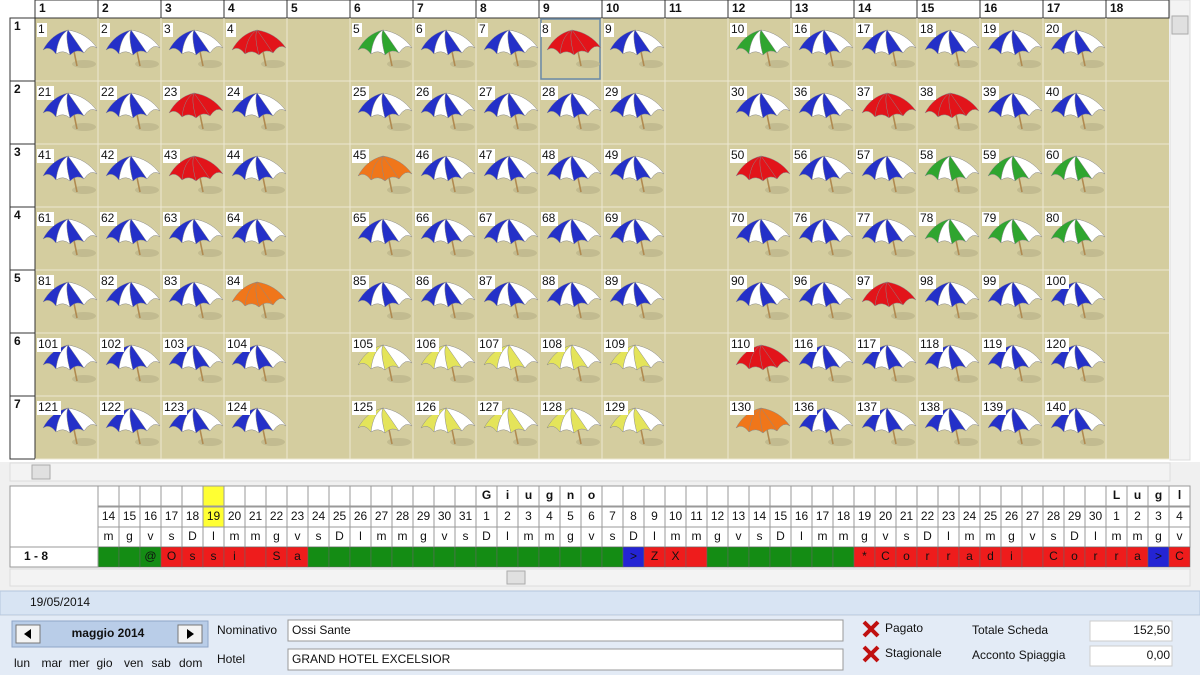 This screenshot has width=1200, height=675. What do you see at coordinates (1180, 25) in the screenshot?
I see `vertical-scroll-thumb` at bounding box center [1180, 25].